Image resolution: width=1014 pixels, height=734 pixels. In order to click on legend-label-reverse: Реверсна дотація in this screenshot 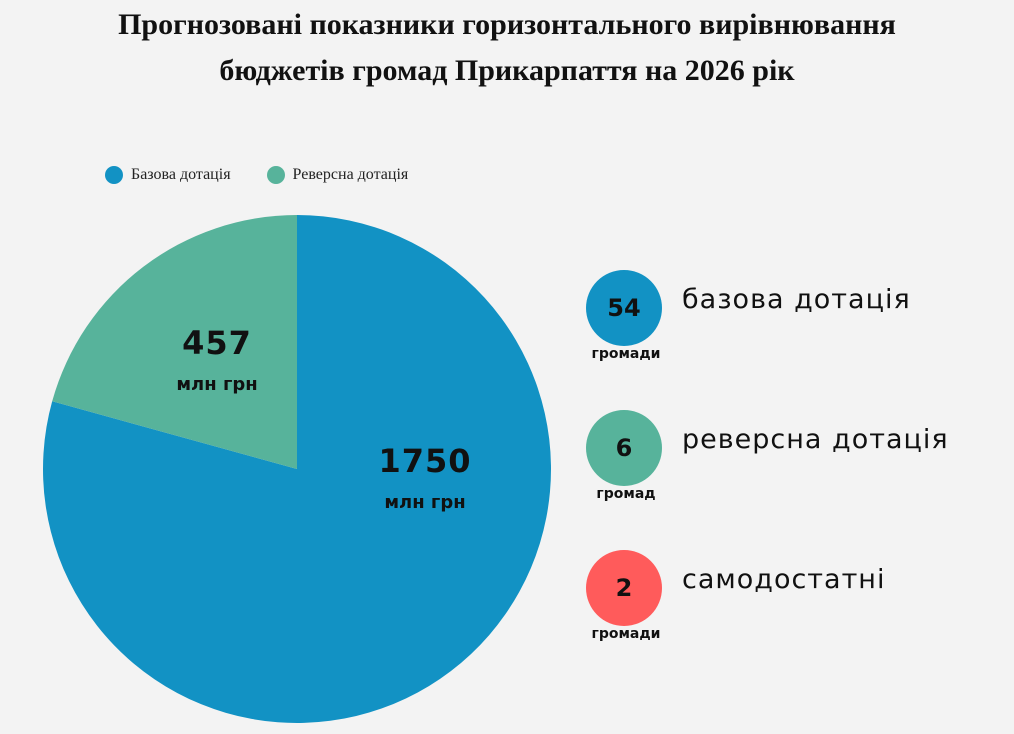, I will do `click(350, 174)`.